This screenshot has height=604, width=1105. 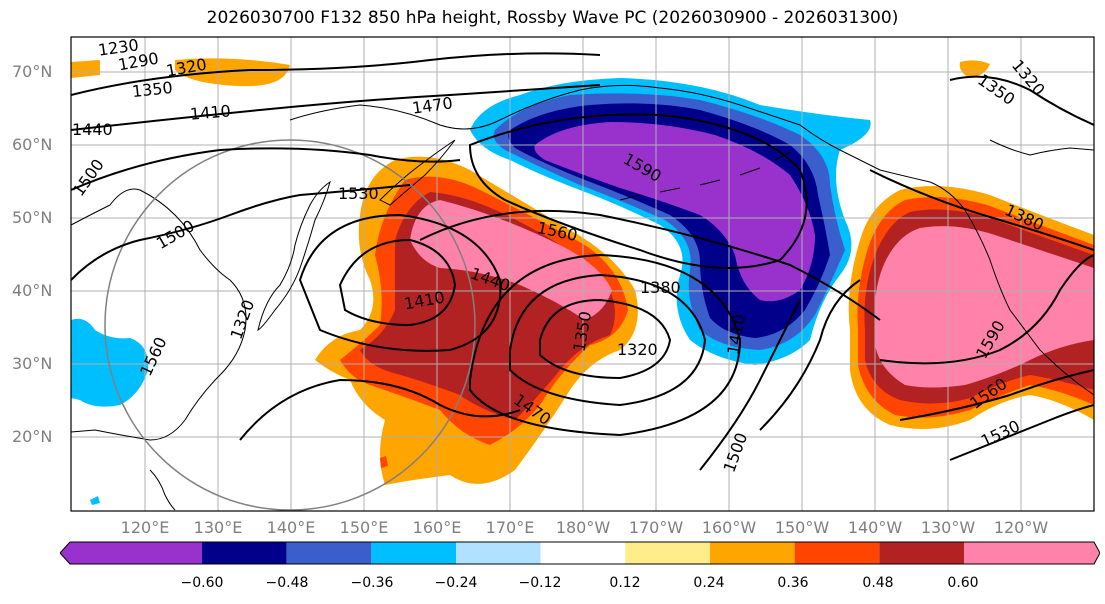 I want to click on contour-label: 1530, so click(x=358, y=193).